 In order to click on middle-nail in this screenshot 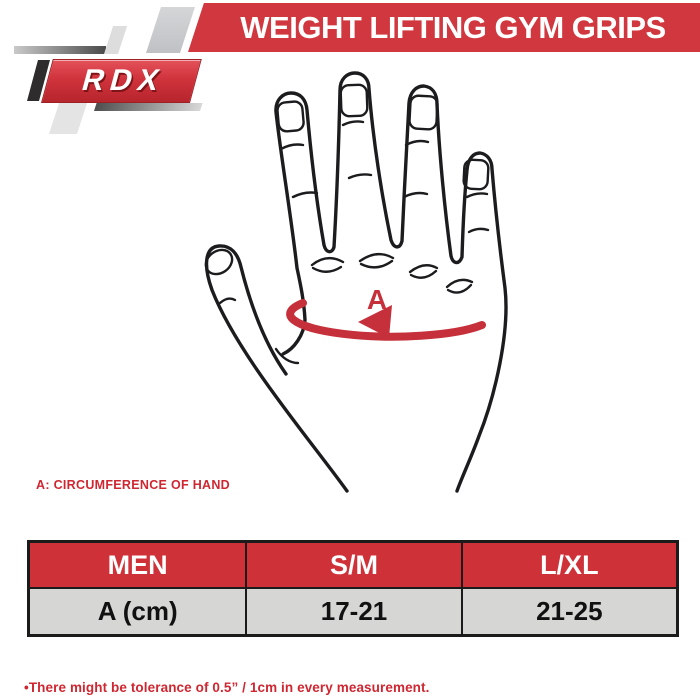, I will do `click(354, 100)`.